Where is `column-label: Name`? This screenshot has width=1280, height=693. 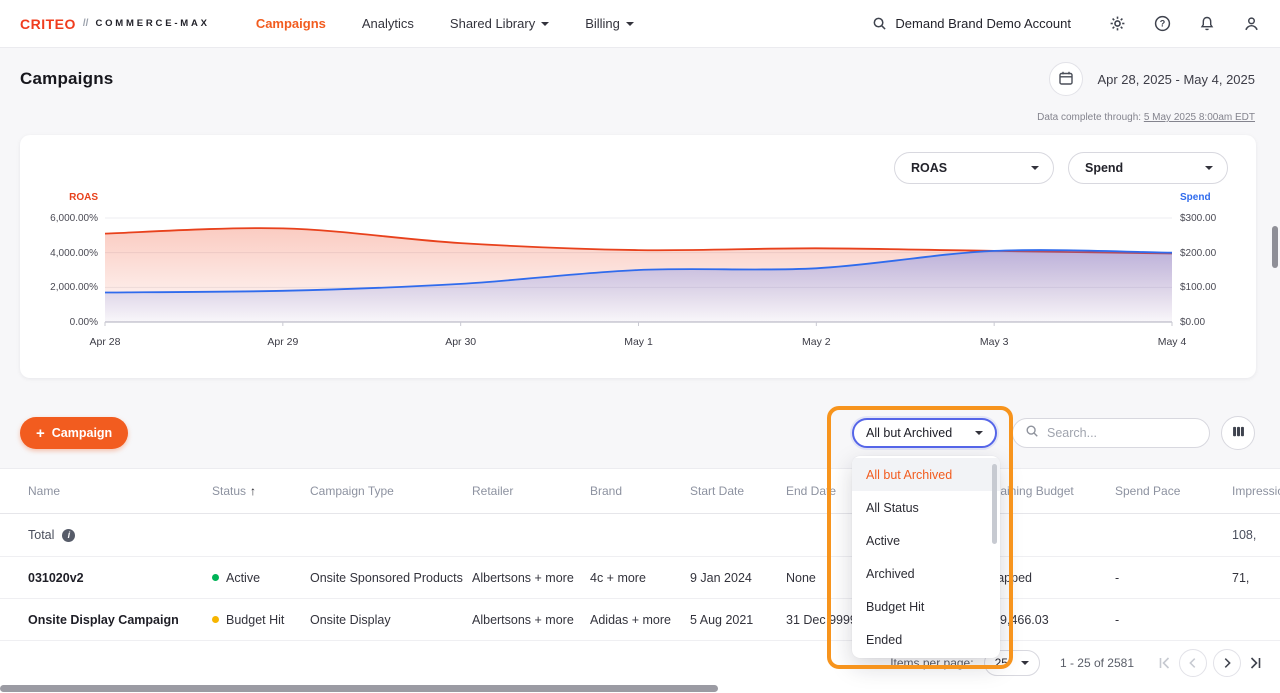
column-label: Name is located at coordinates (44, 491).